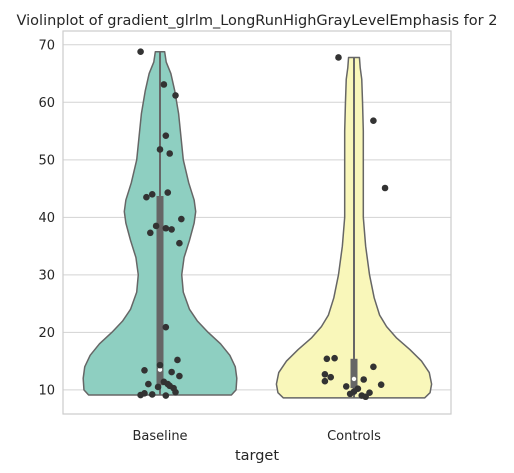 The height and width of the screenshot is (473, 514). I want to click on x-axis-label: target, so click(257, 456).